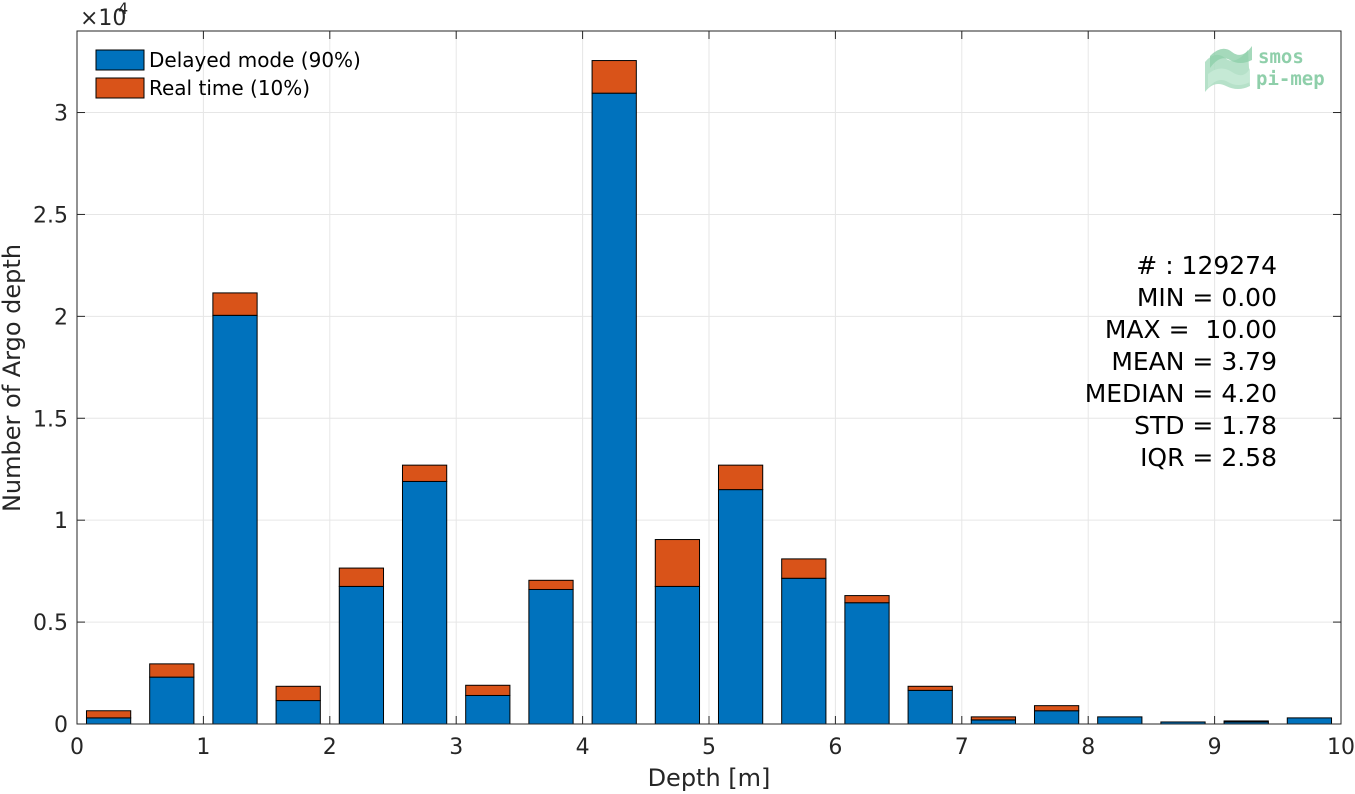  What do you see at coordinates (1228, 69) in the screenshot?
I see `logo-wave-icon` at bounding box center [1228, 69].